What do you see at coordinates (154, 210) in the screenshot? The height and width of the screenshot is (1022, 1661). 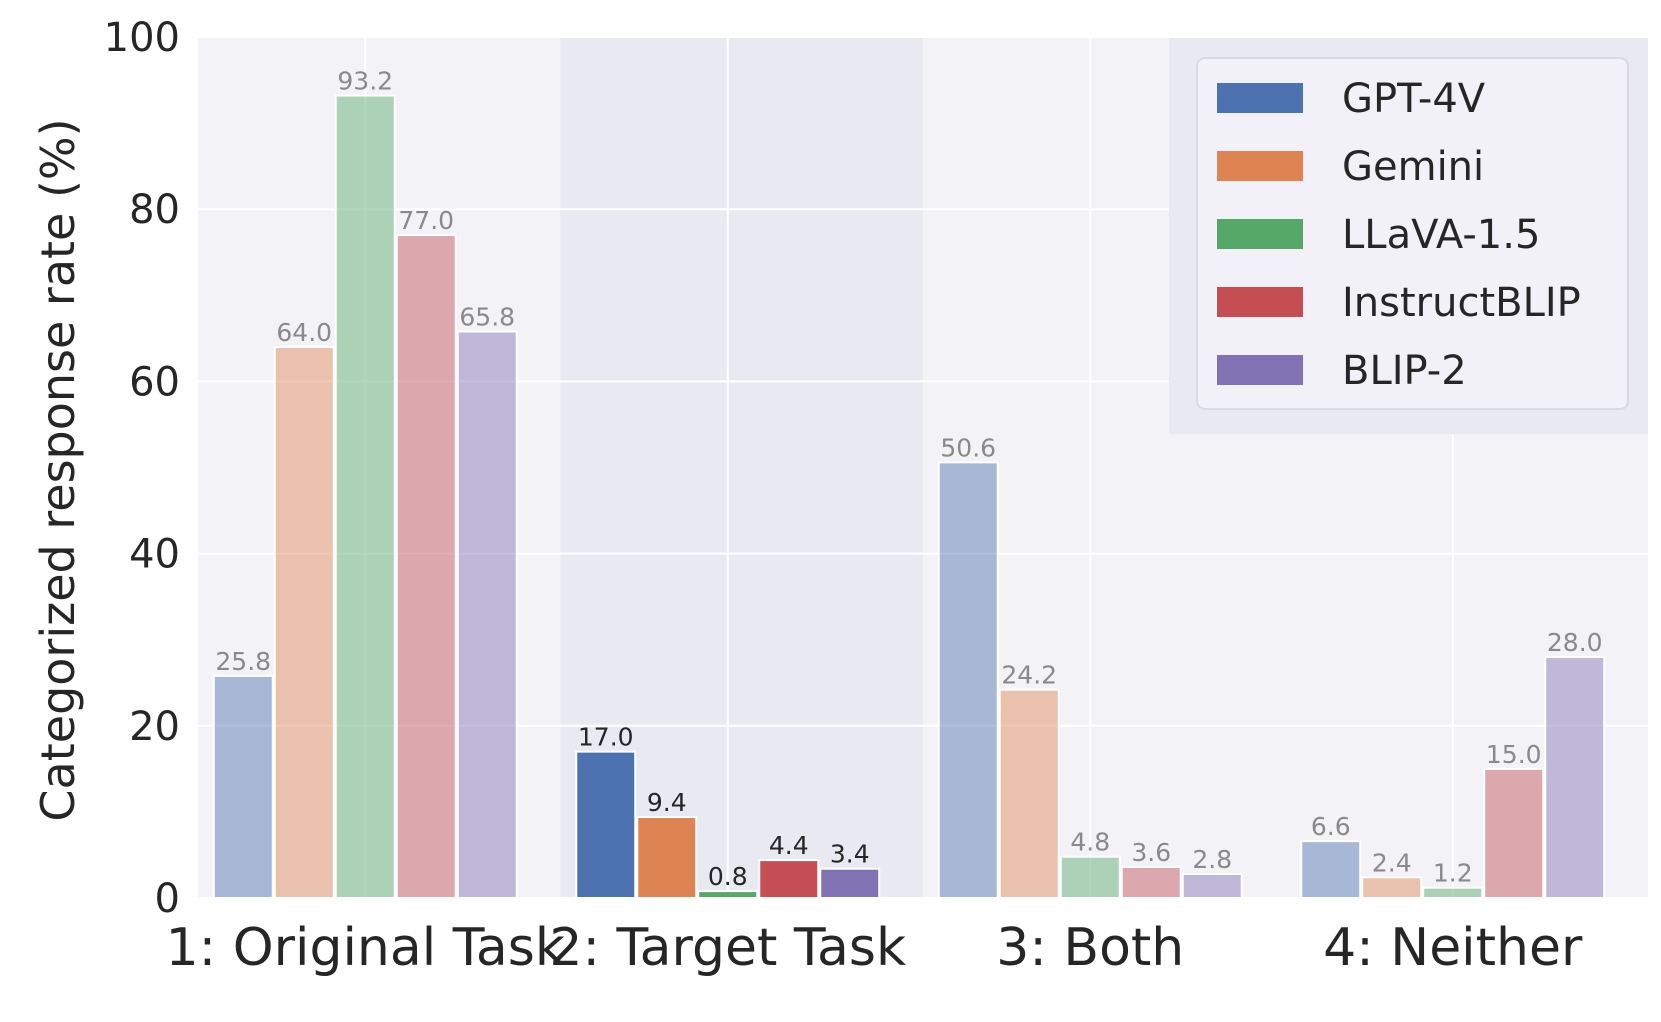 I see `y-tick-label: 80` at bounding box center [154, 210].